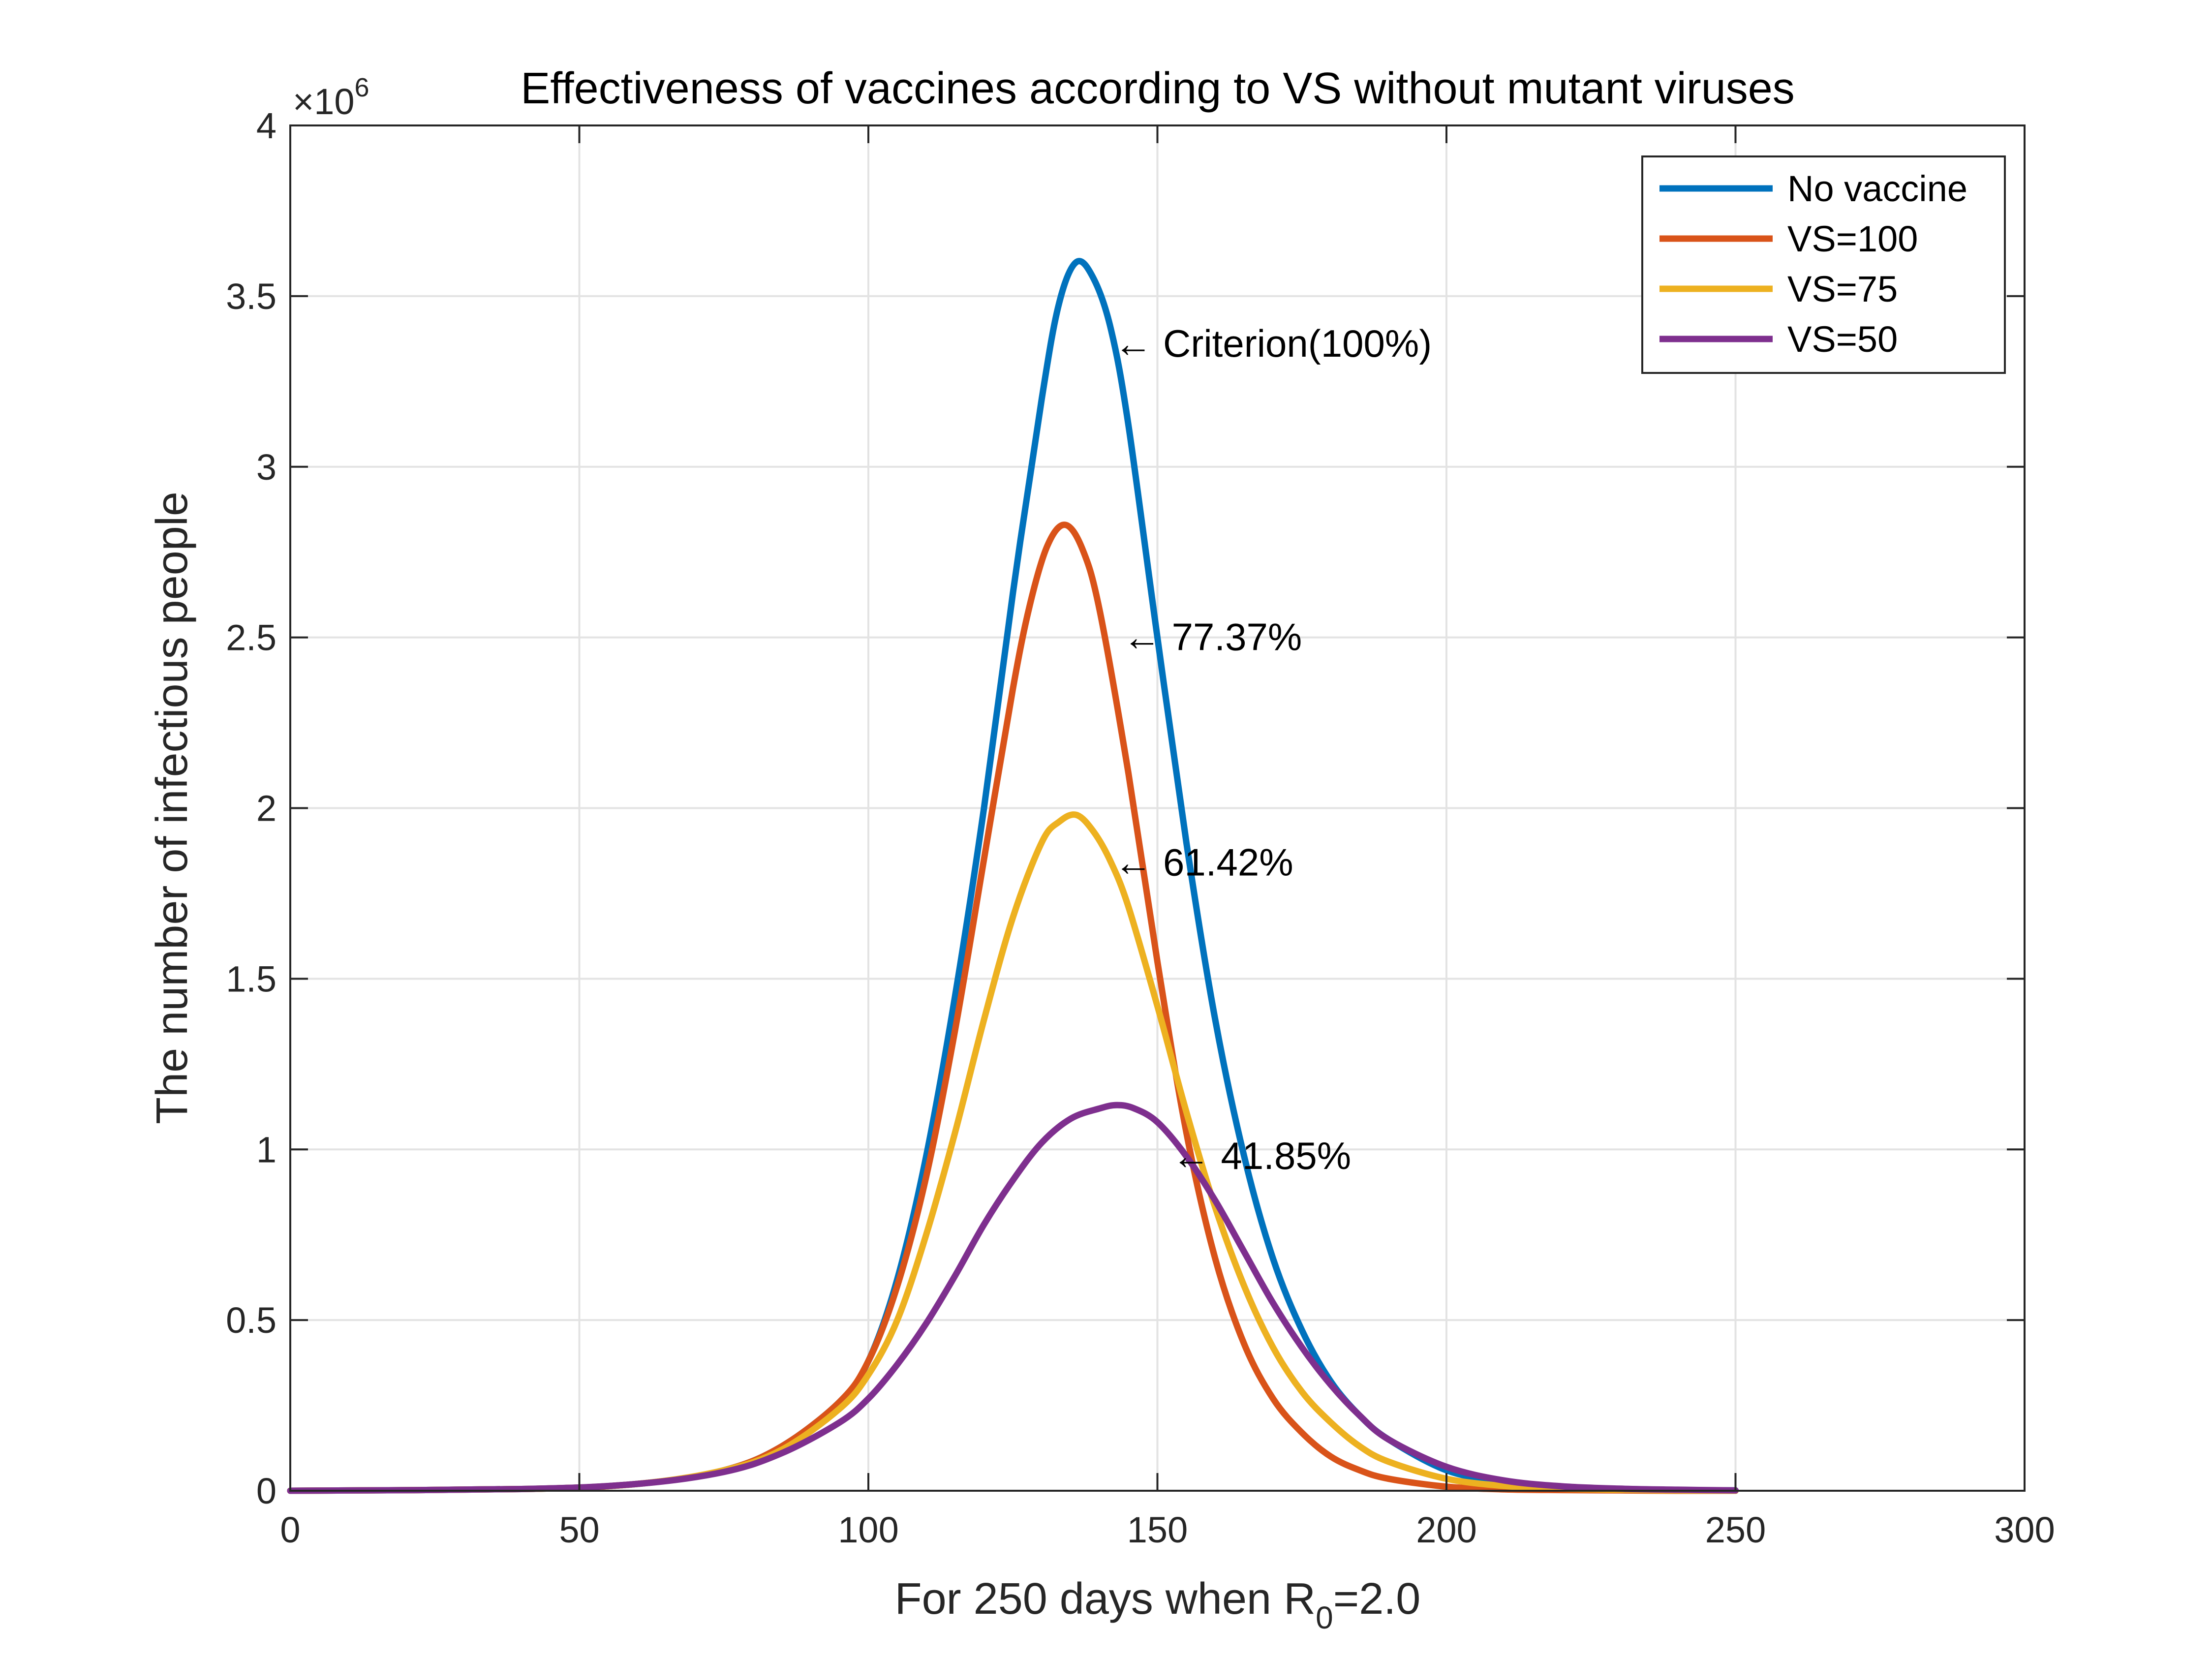  I want to click on y-tick-label: 3.5, so click(251, 296).